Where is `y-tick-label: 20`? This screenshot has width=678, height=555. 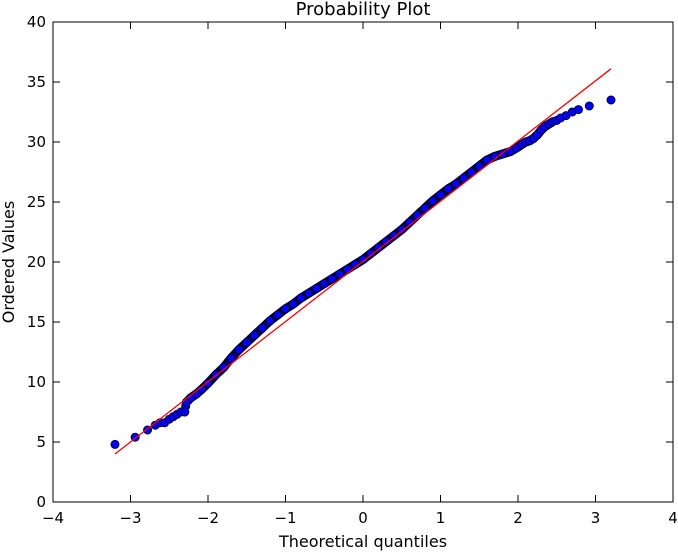
y-tick-label: 20 is located at coordinates (36, 262).